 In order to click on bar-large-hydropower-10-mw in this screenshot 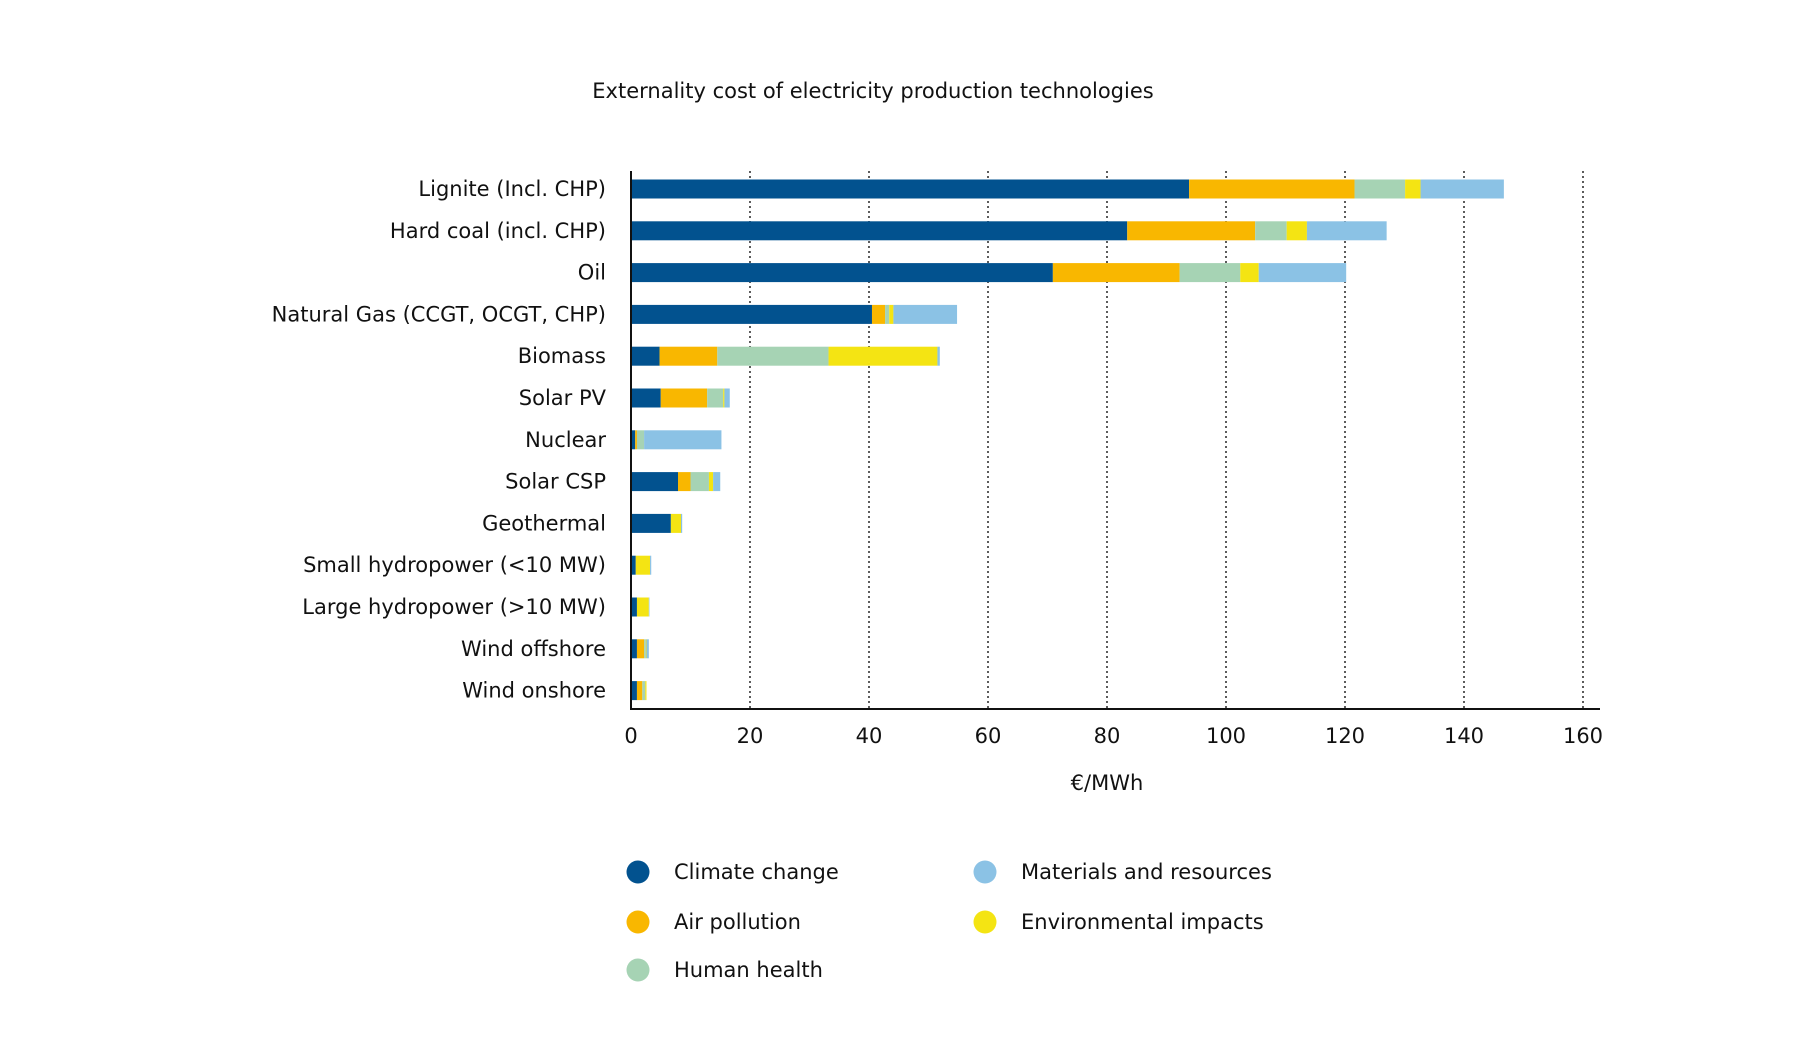, I will do `click(640, 607)`.